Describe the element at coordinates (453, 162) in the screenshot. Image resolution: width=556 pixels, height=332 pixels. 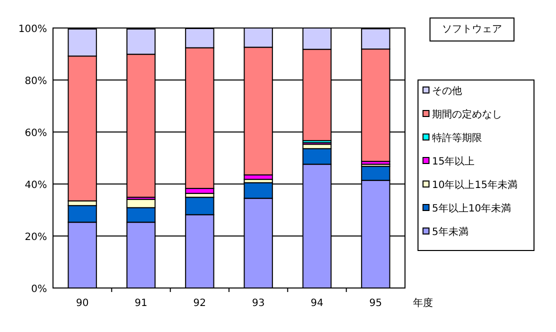
I see `legend-label: 15年以上` at that location.